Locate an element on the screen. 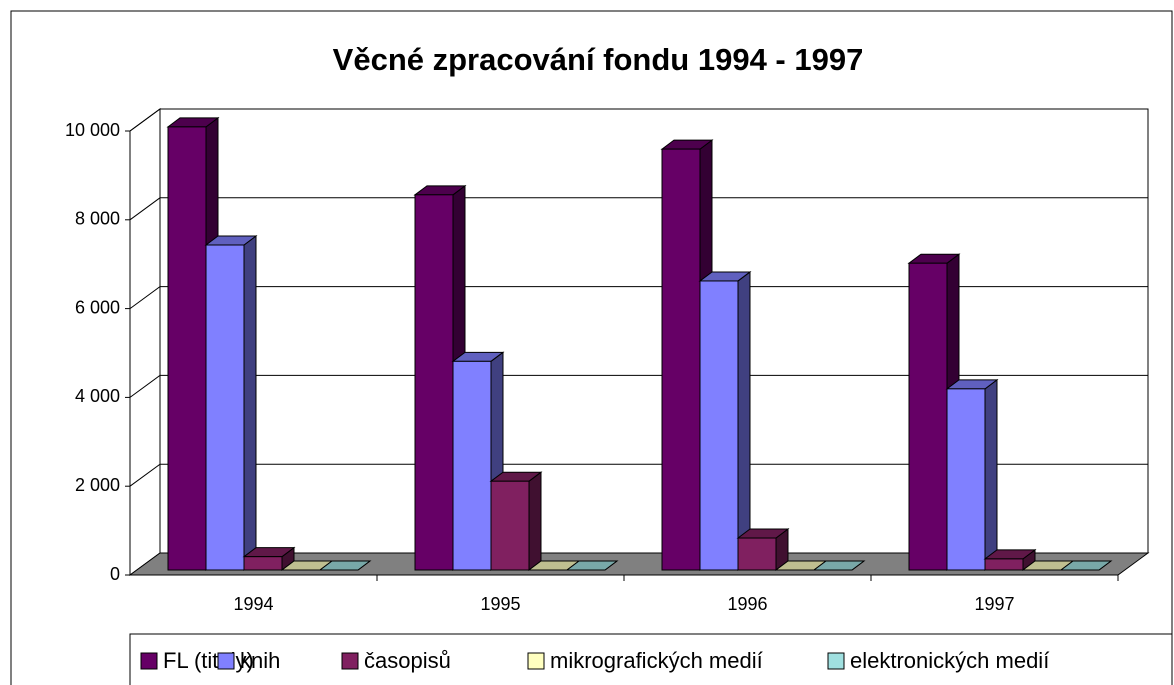 This screenshot has width=1174, height=685. legend-label: mikrografických medií is located at coordinates (656, 660).